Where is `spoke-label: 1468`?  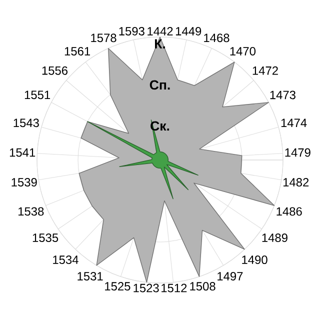
spoke-label: 1468 is located at coordinates (217, 38).